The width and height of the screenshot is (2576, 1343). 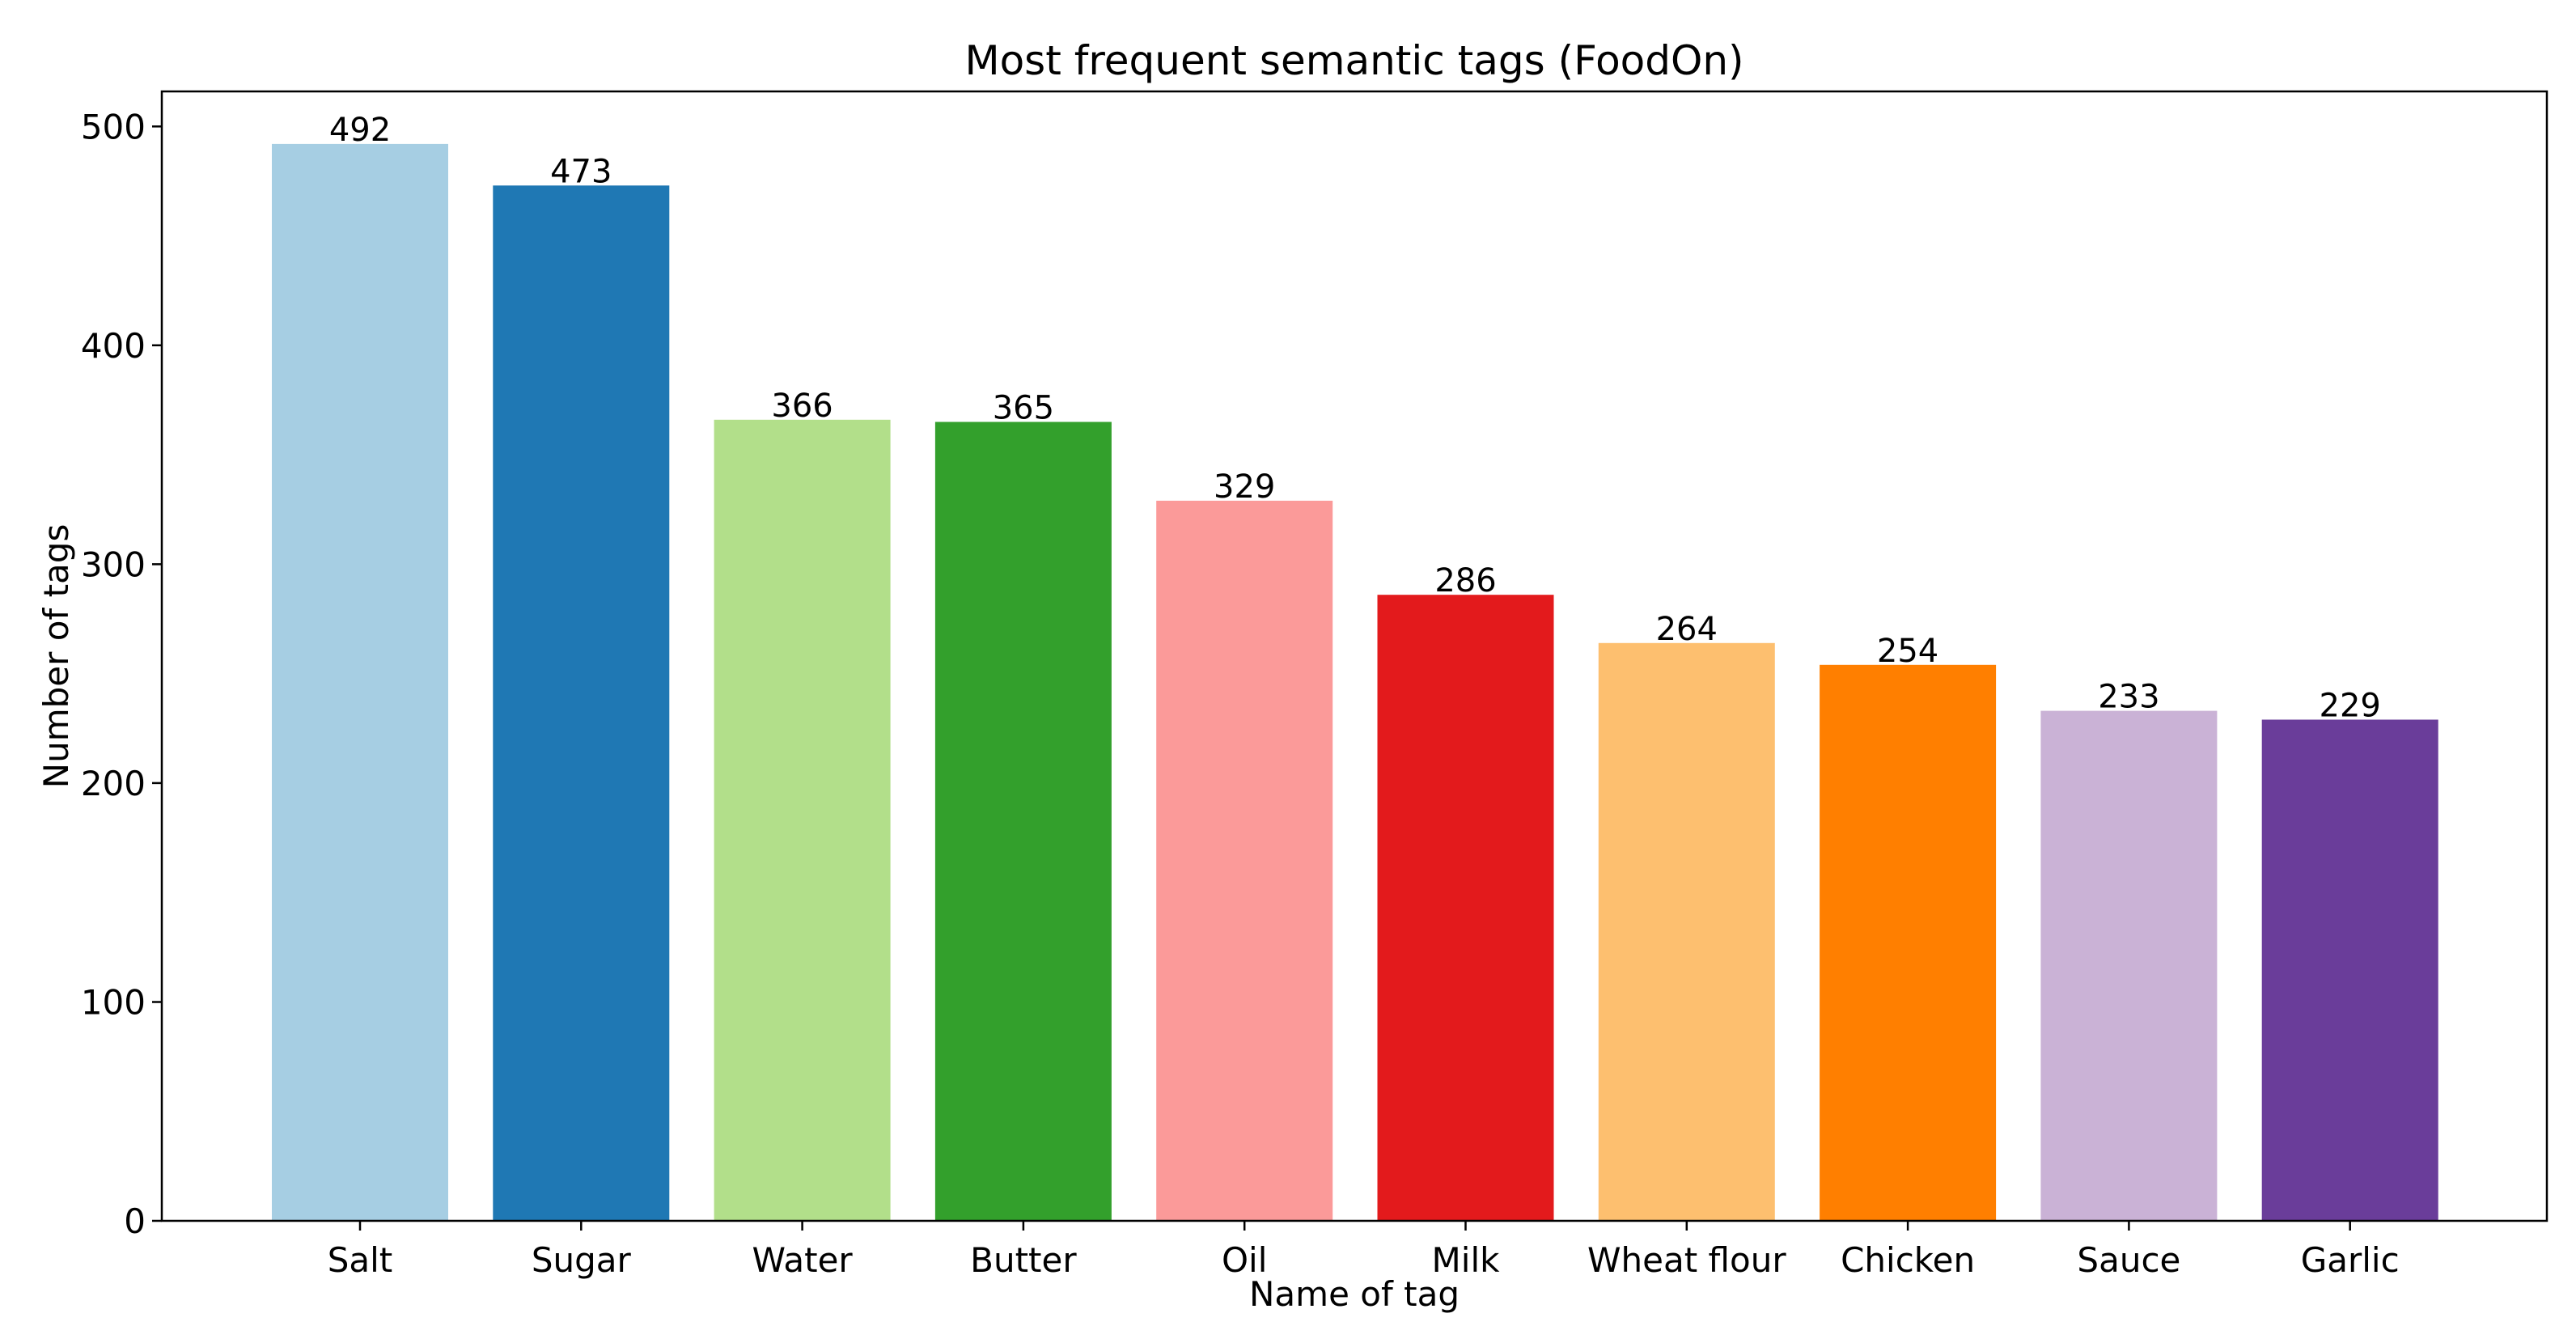 I want to click on x-tick-label: Milk, so click(x=1466, y=1260).